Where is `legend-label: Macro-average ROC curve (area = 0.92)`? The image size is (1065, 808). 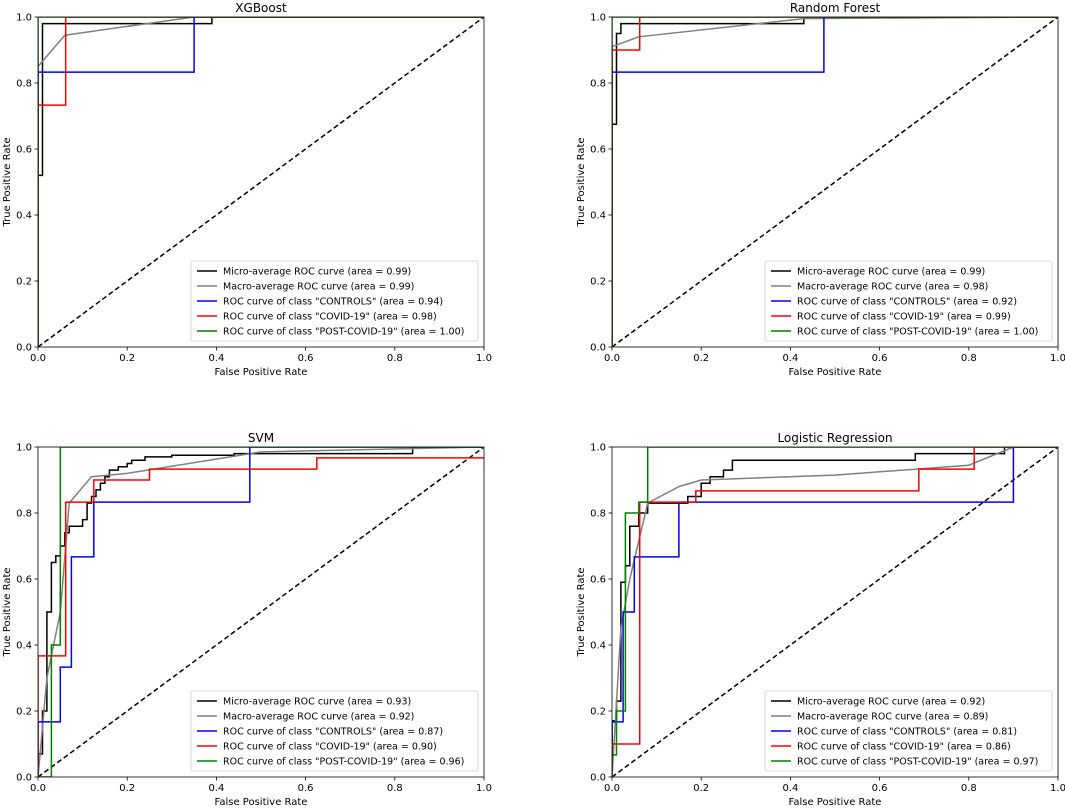 legend-label: Macro-average ROC curve (area = 0.92) is located at coordinates (318, 717).